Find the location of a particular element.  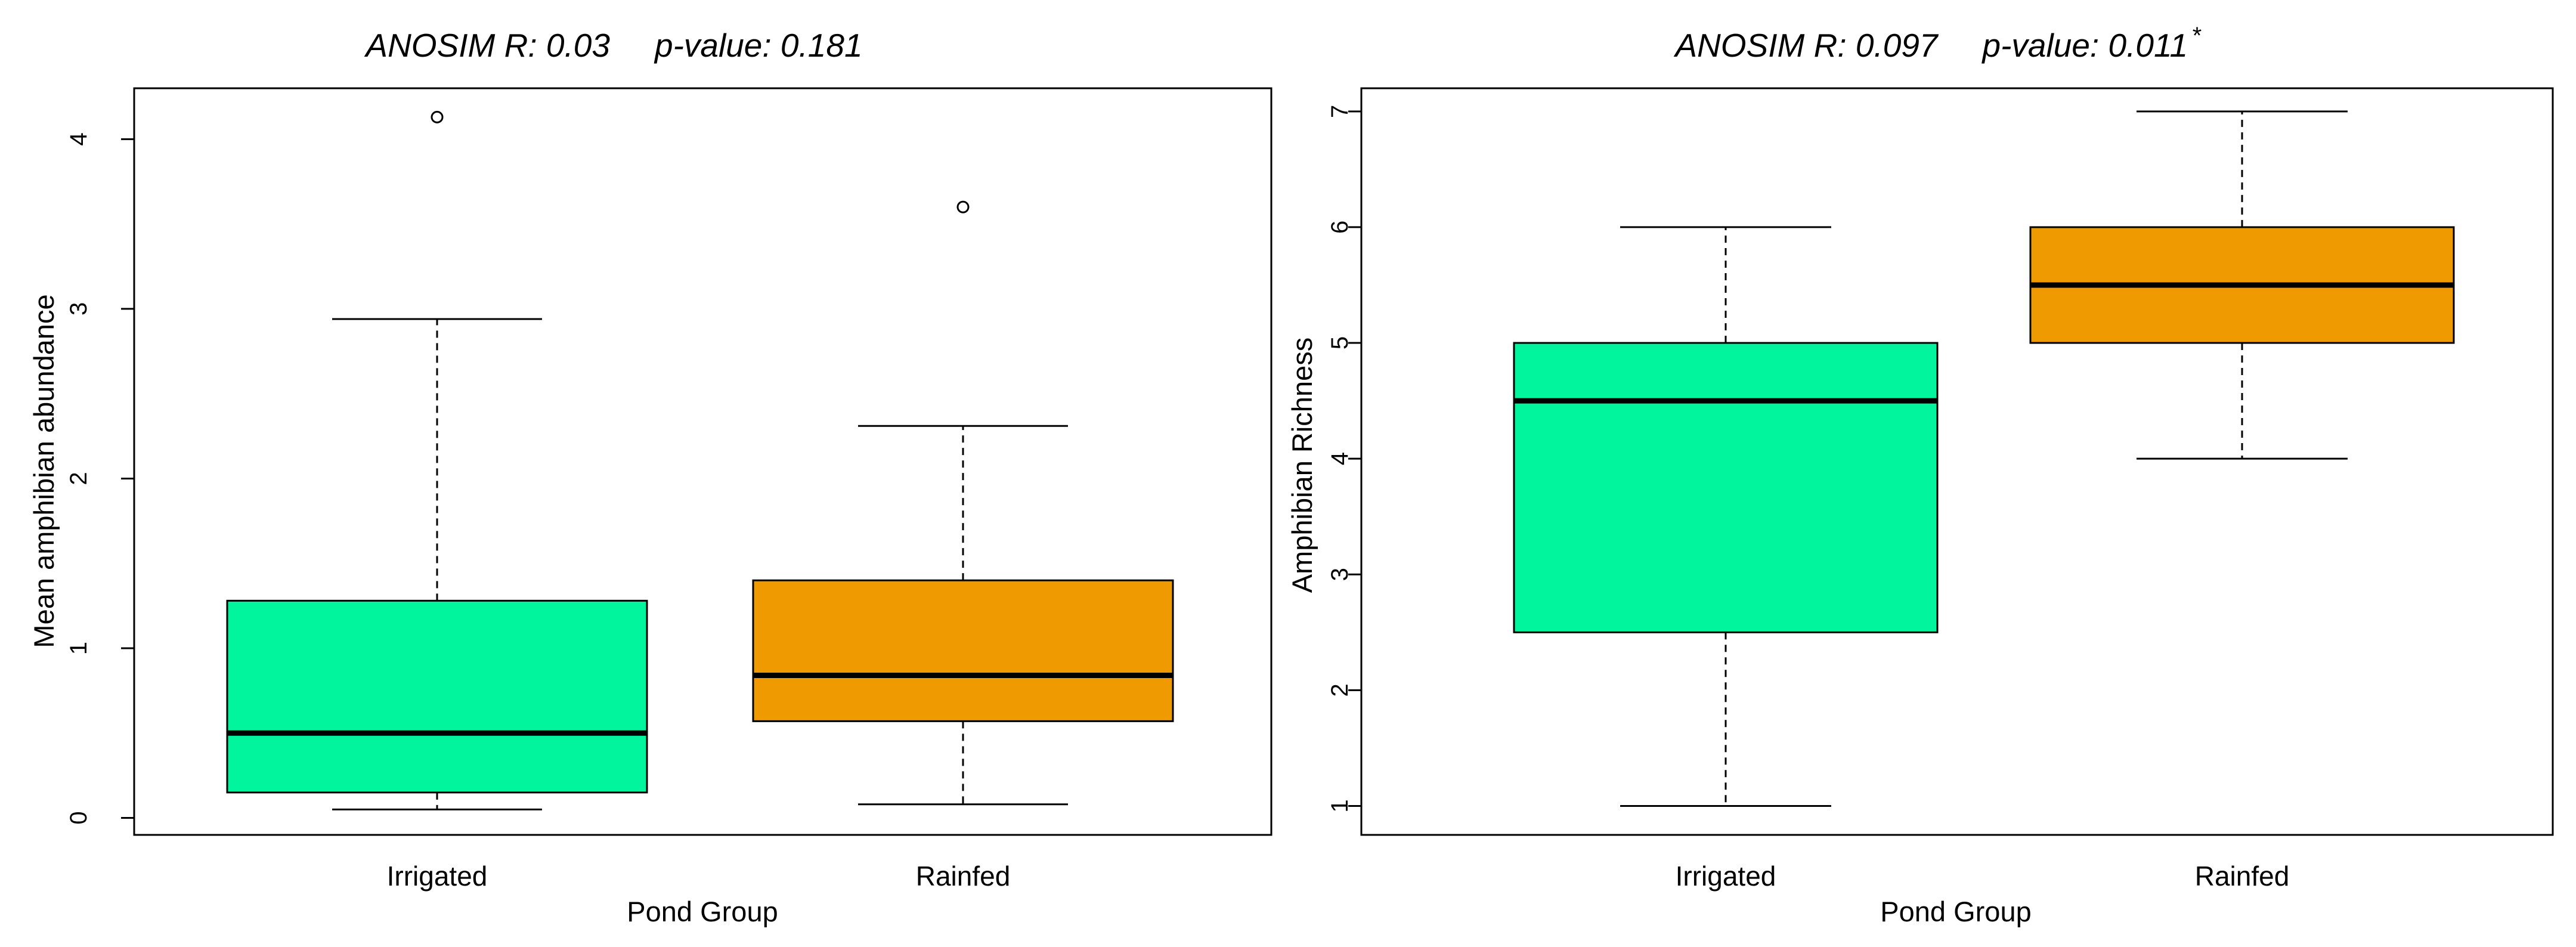

right-y-tick-label: 1 is located at coordinates (1340, 805).